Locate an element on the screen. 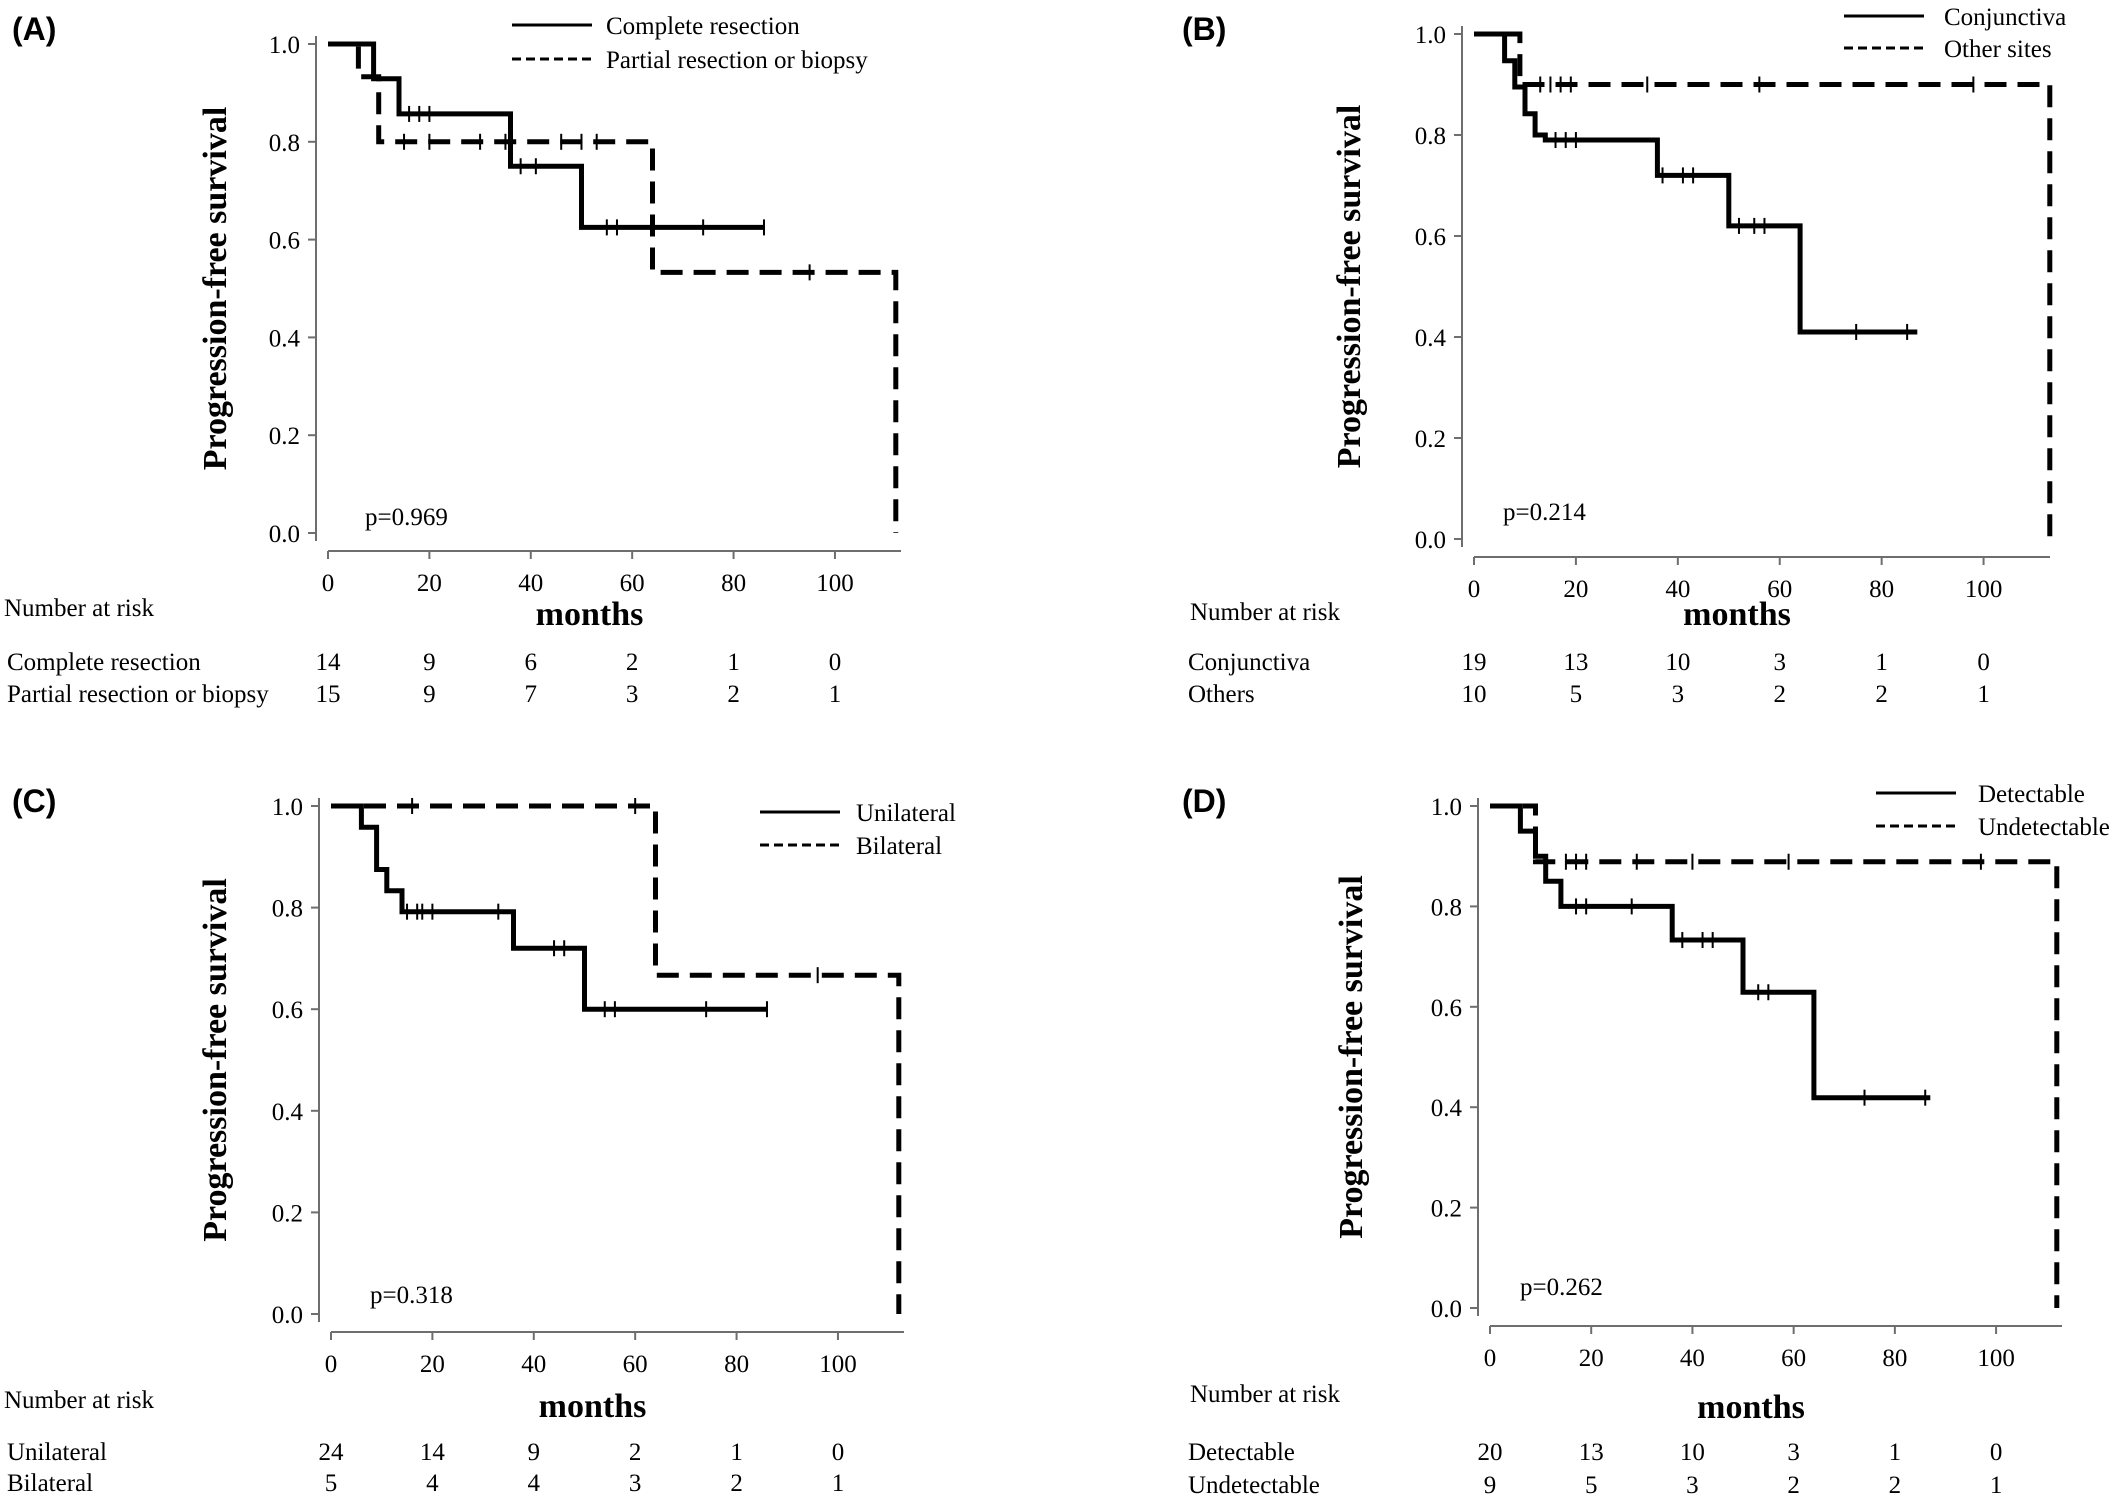 This screenshot has width=2128, height=1509. p-value: p=0.969 is located at coordinates (406, 517).